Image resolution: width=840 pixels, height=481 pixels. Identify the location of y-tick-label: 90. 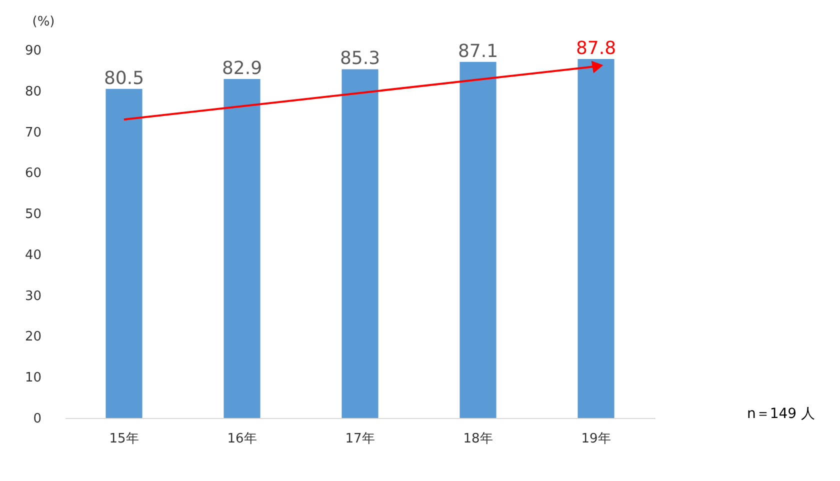
(33, 51).